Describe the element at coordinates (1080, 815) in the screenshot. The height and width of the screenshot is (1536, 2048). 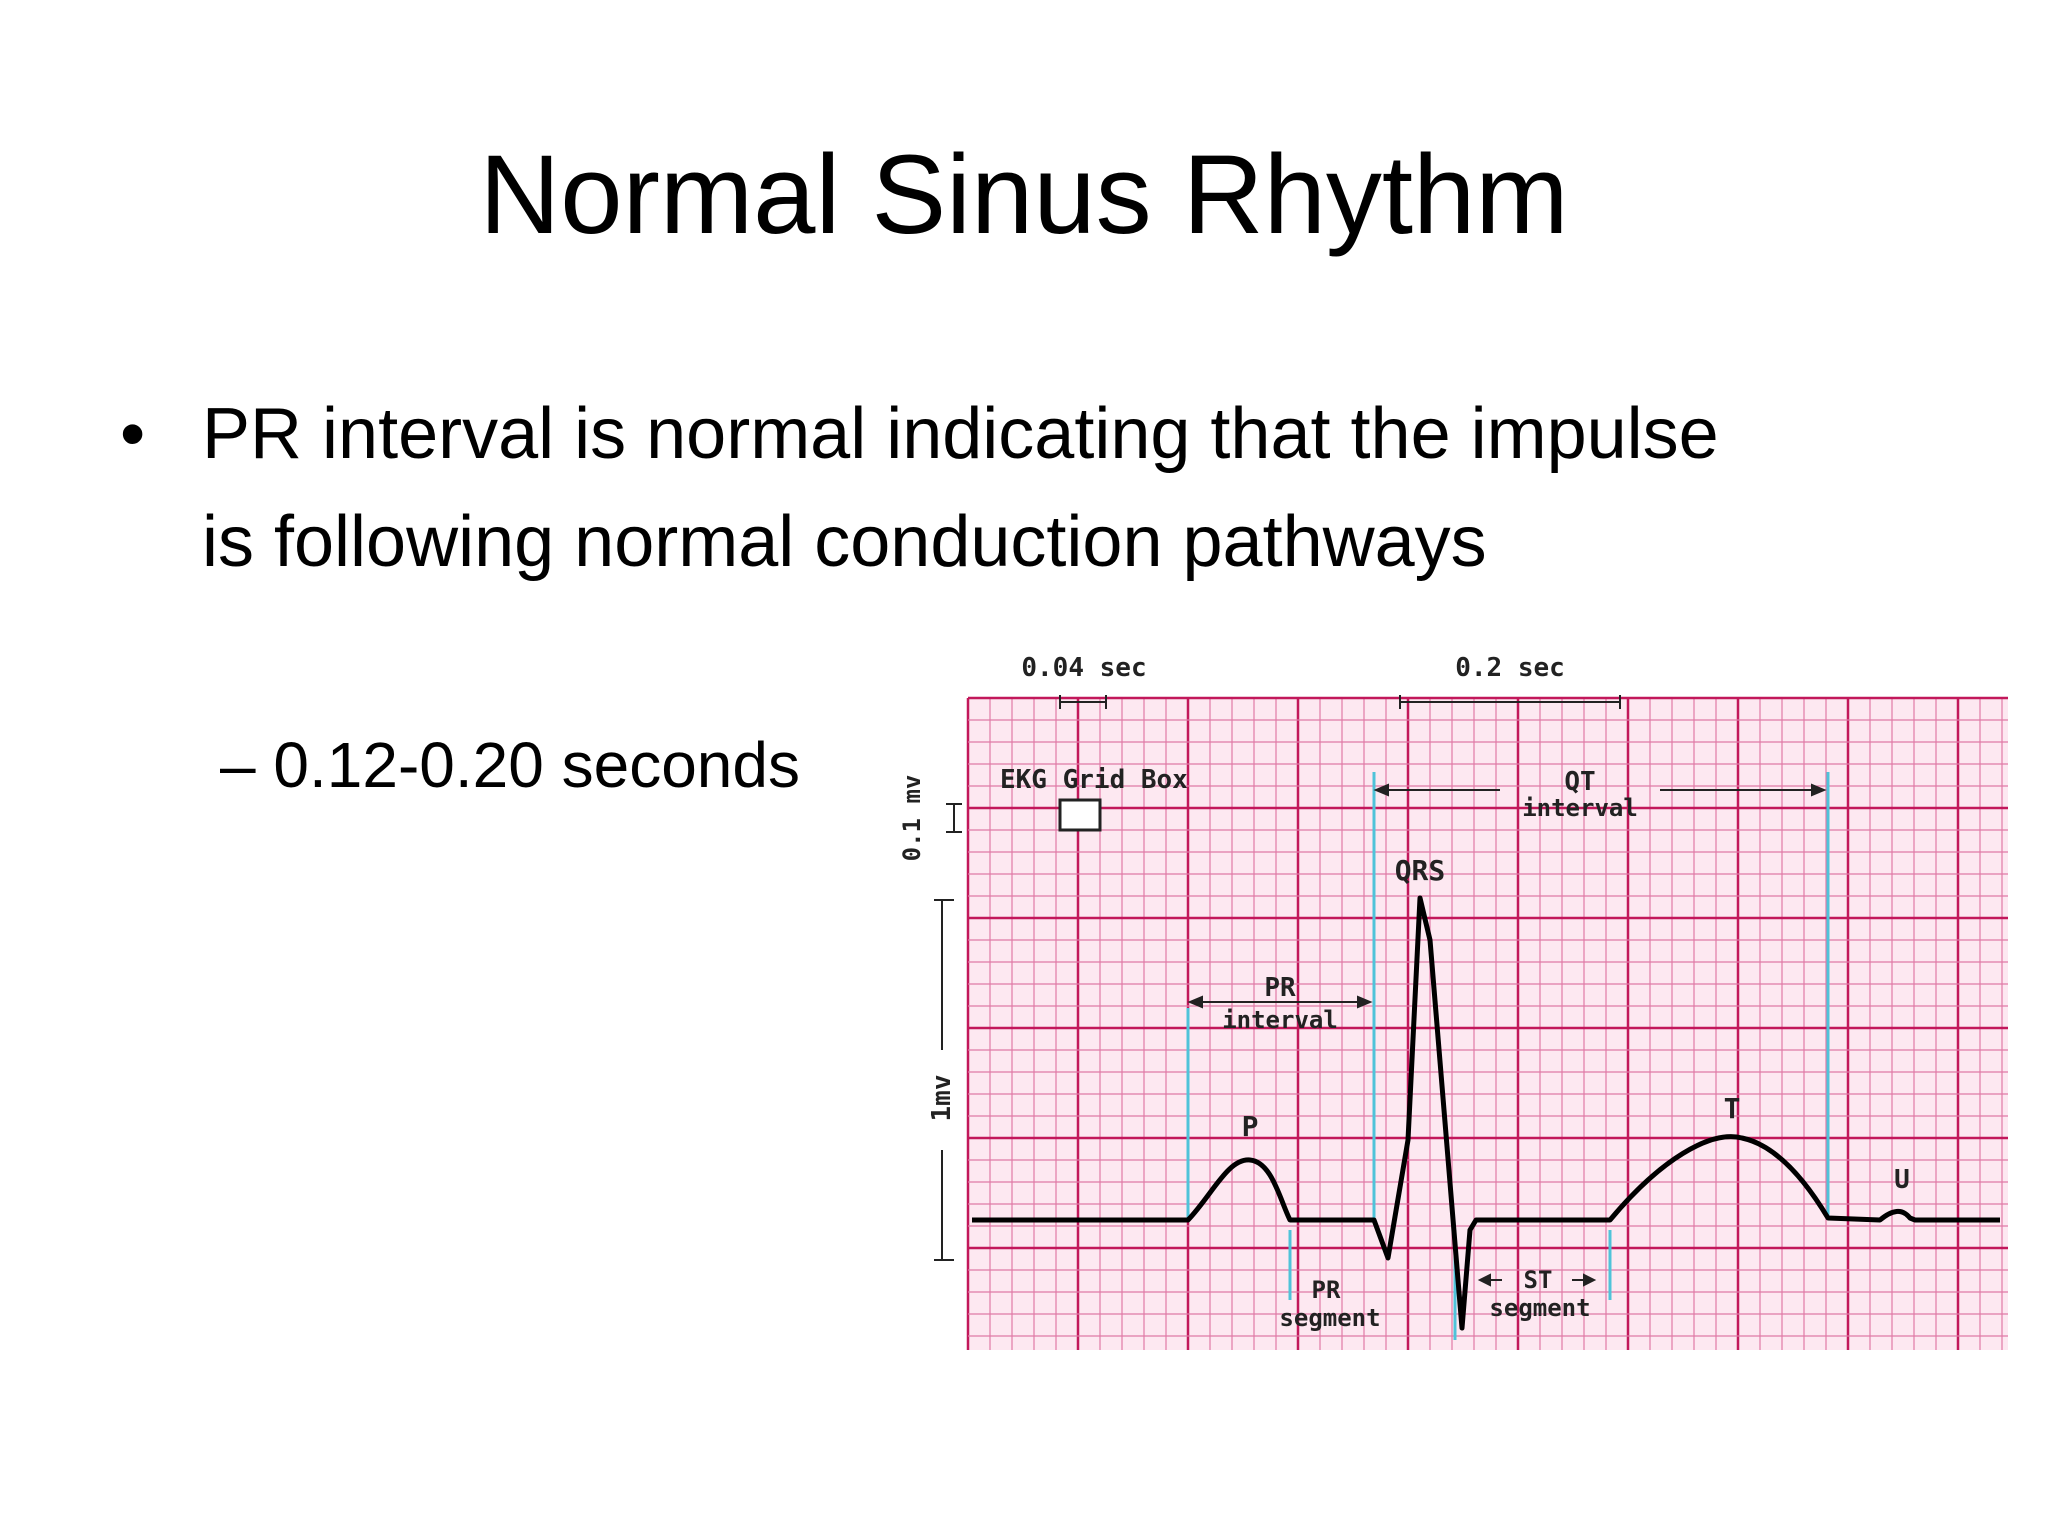
I see `grid-box-sample` at that location.